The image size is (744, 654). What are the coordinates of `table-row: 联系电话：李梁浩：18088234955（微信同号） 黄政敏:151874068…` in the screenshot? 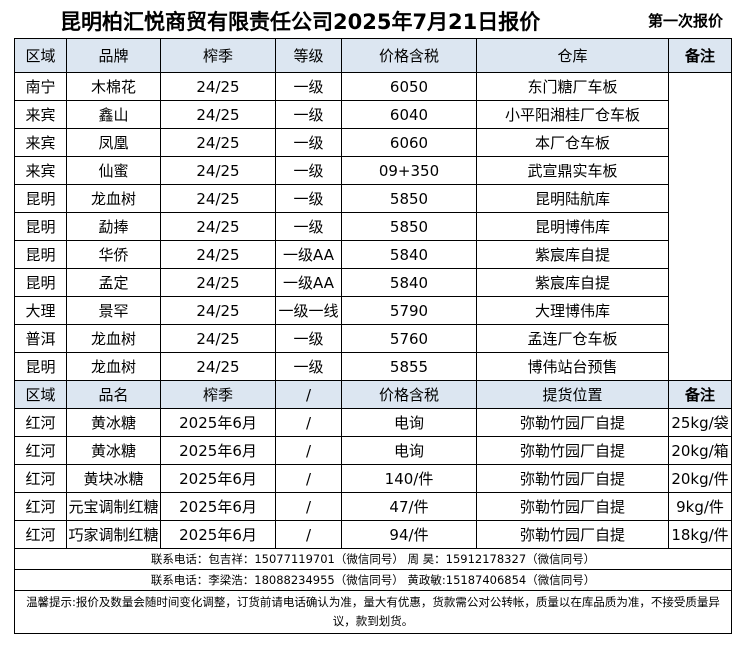 It's located at (373, 580).